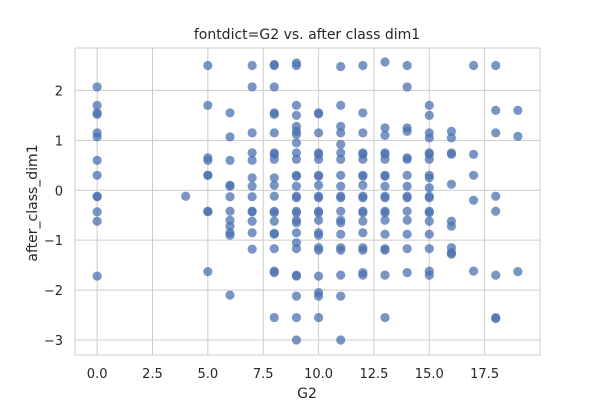 The image size is (600, 400). Describe the element at coordinates (53, 341) in the screenshot. I see `y-tick-label: −3` at that location.